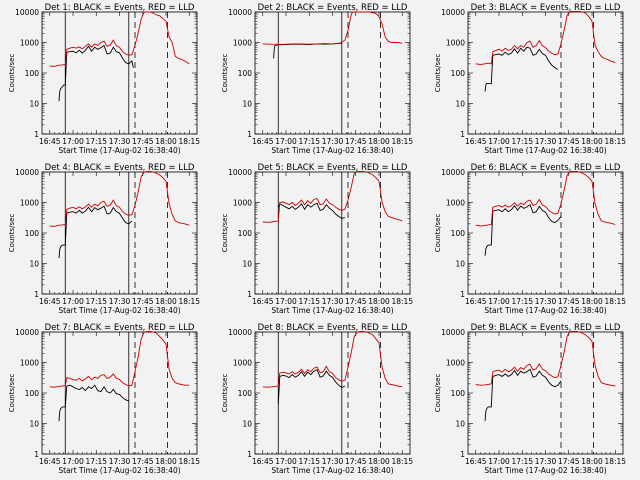 This screenshot has height=480, width=640. What do you see at coordinates (546, 328) in the screenshot?
I see `chart-title: Det 9: BLACK = Events, RED = LLD` at bounding box center [546, 328].